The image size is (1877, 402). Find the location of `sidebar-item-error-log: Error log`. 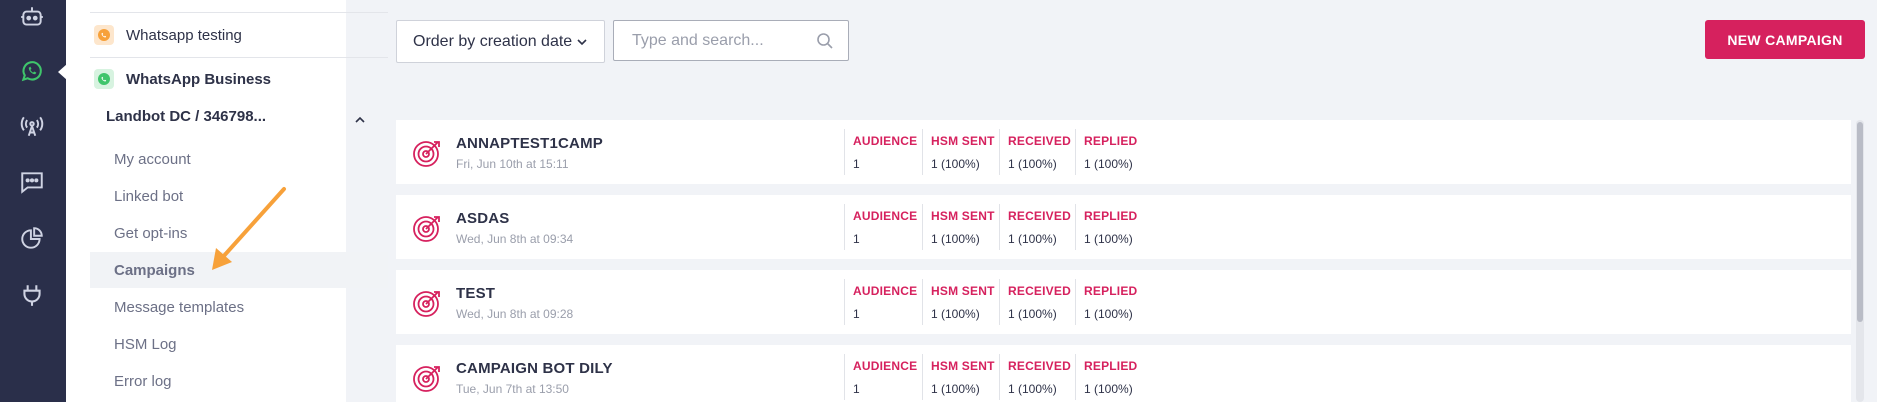

sidebar-item-error-log: Error log is located at coordinates (239, 381).